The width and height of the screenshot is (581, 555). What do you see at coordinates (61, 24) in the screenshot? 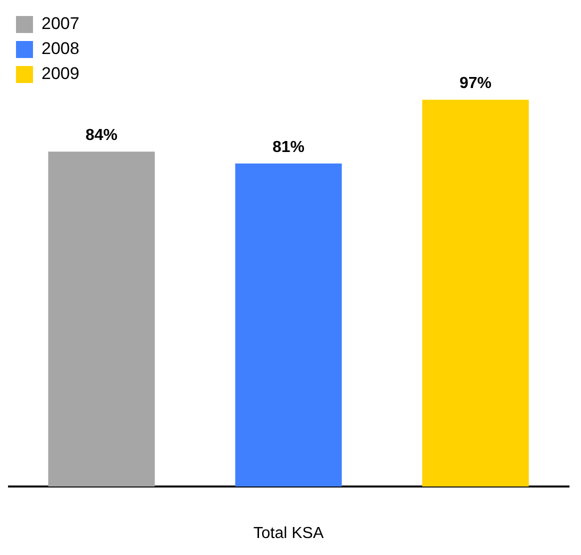
I see `legend-label: 2007` at bounding box center [61, 24].